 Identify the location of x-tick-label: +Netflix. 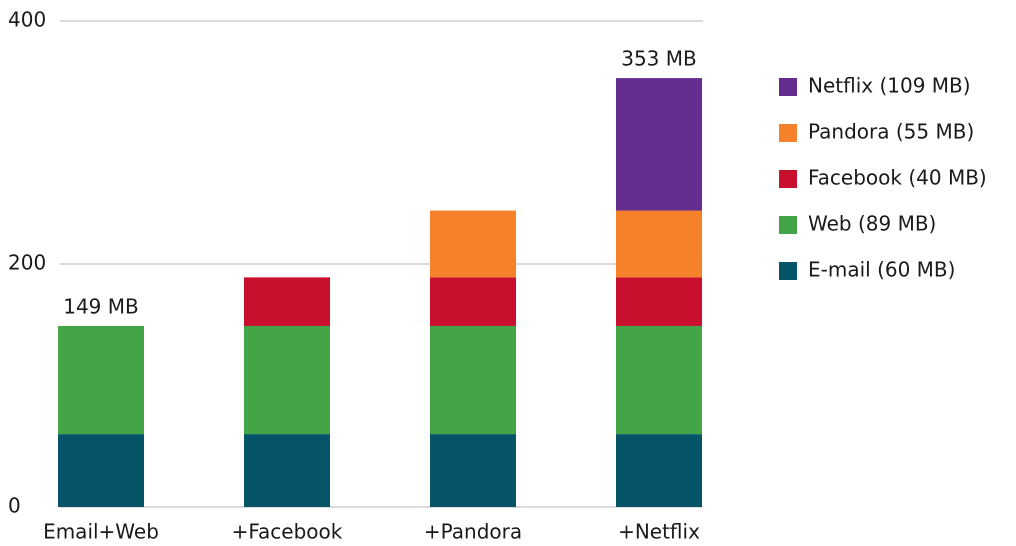
(659, 532).